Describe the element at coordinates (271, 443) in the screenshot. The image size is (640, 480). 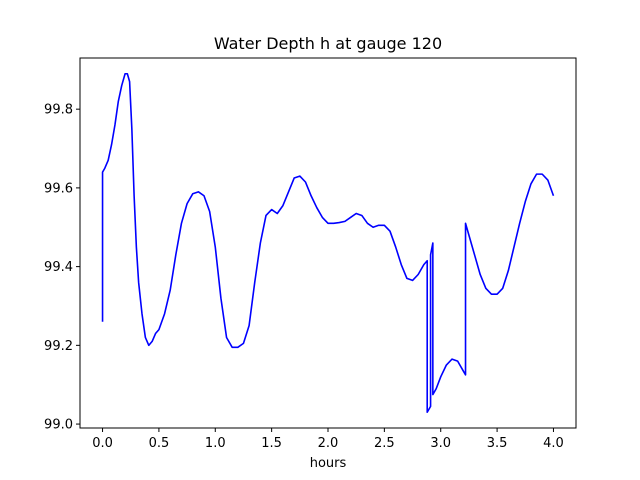
I see `x-tick-label: 1.5` at that location.